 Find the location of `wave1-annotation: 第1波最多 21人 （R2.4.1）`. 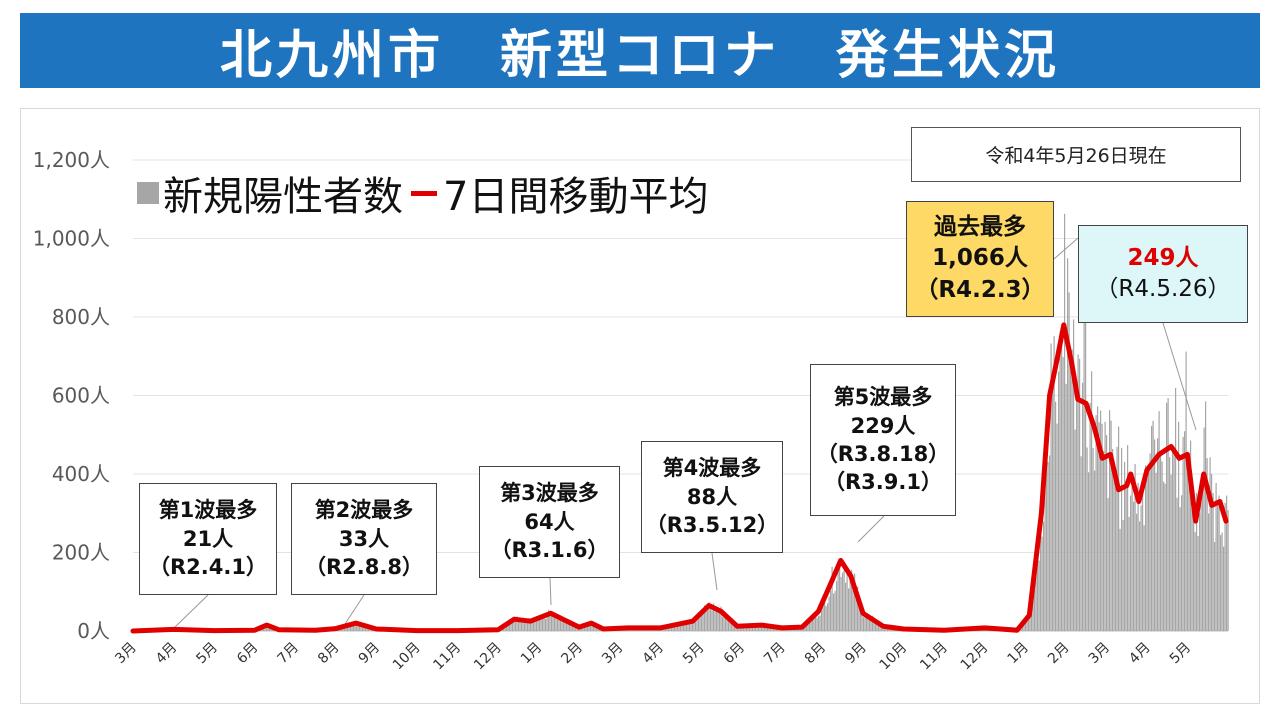

wave1-annotation: 第1波最多 21人 （R2.4.1） is located at coordinates (208, 539).